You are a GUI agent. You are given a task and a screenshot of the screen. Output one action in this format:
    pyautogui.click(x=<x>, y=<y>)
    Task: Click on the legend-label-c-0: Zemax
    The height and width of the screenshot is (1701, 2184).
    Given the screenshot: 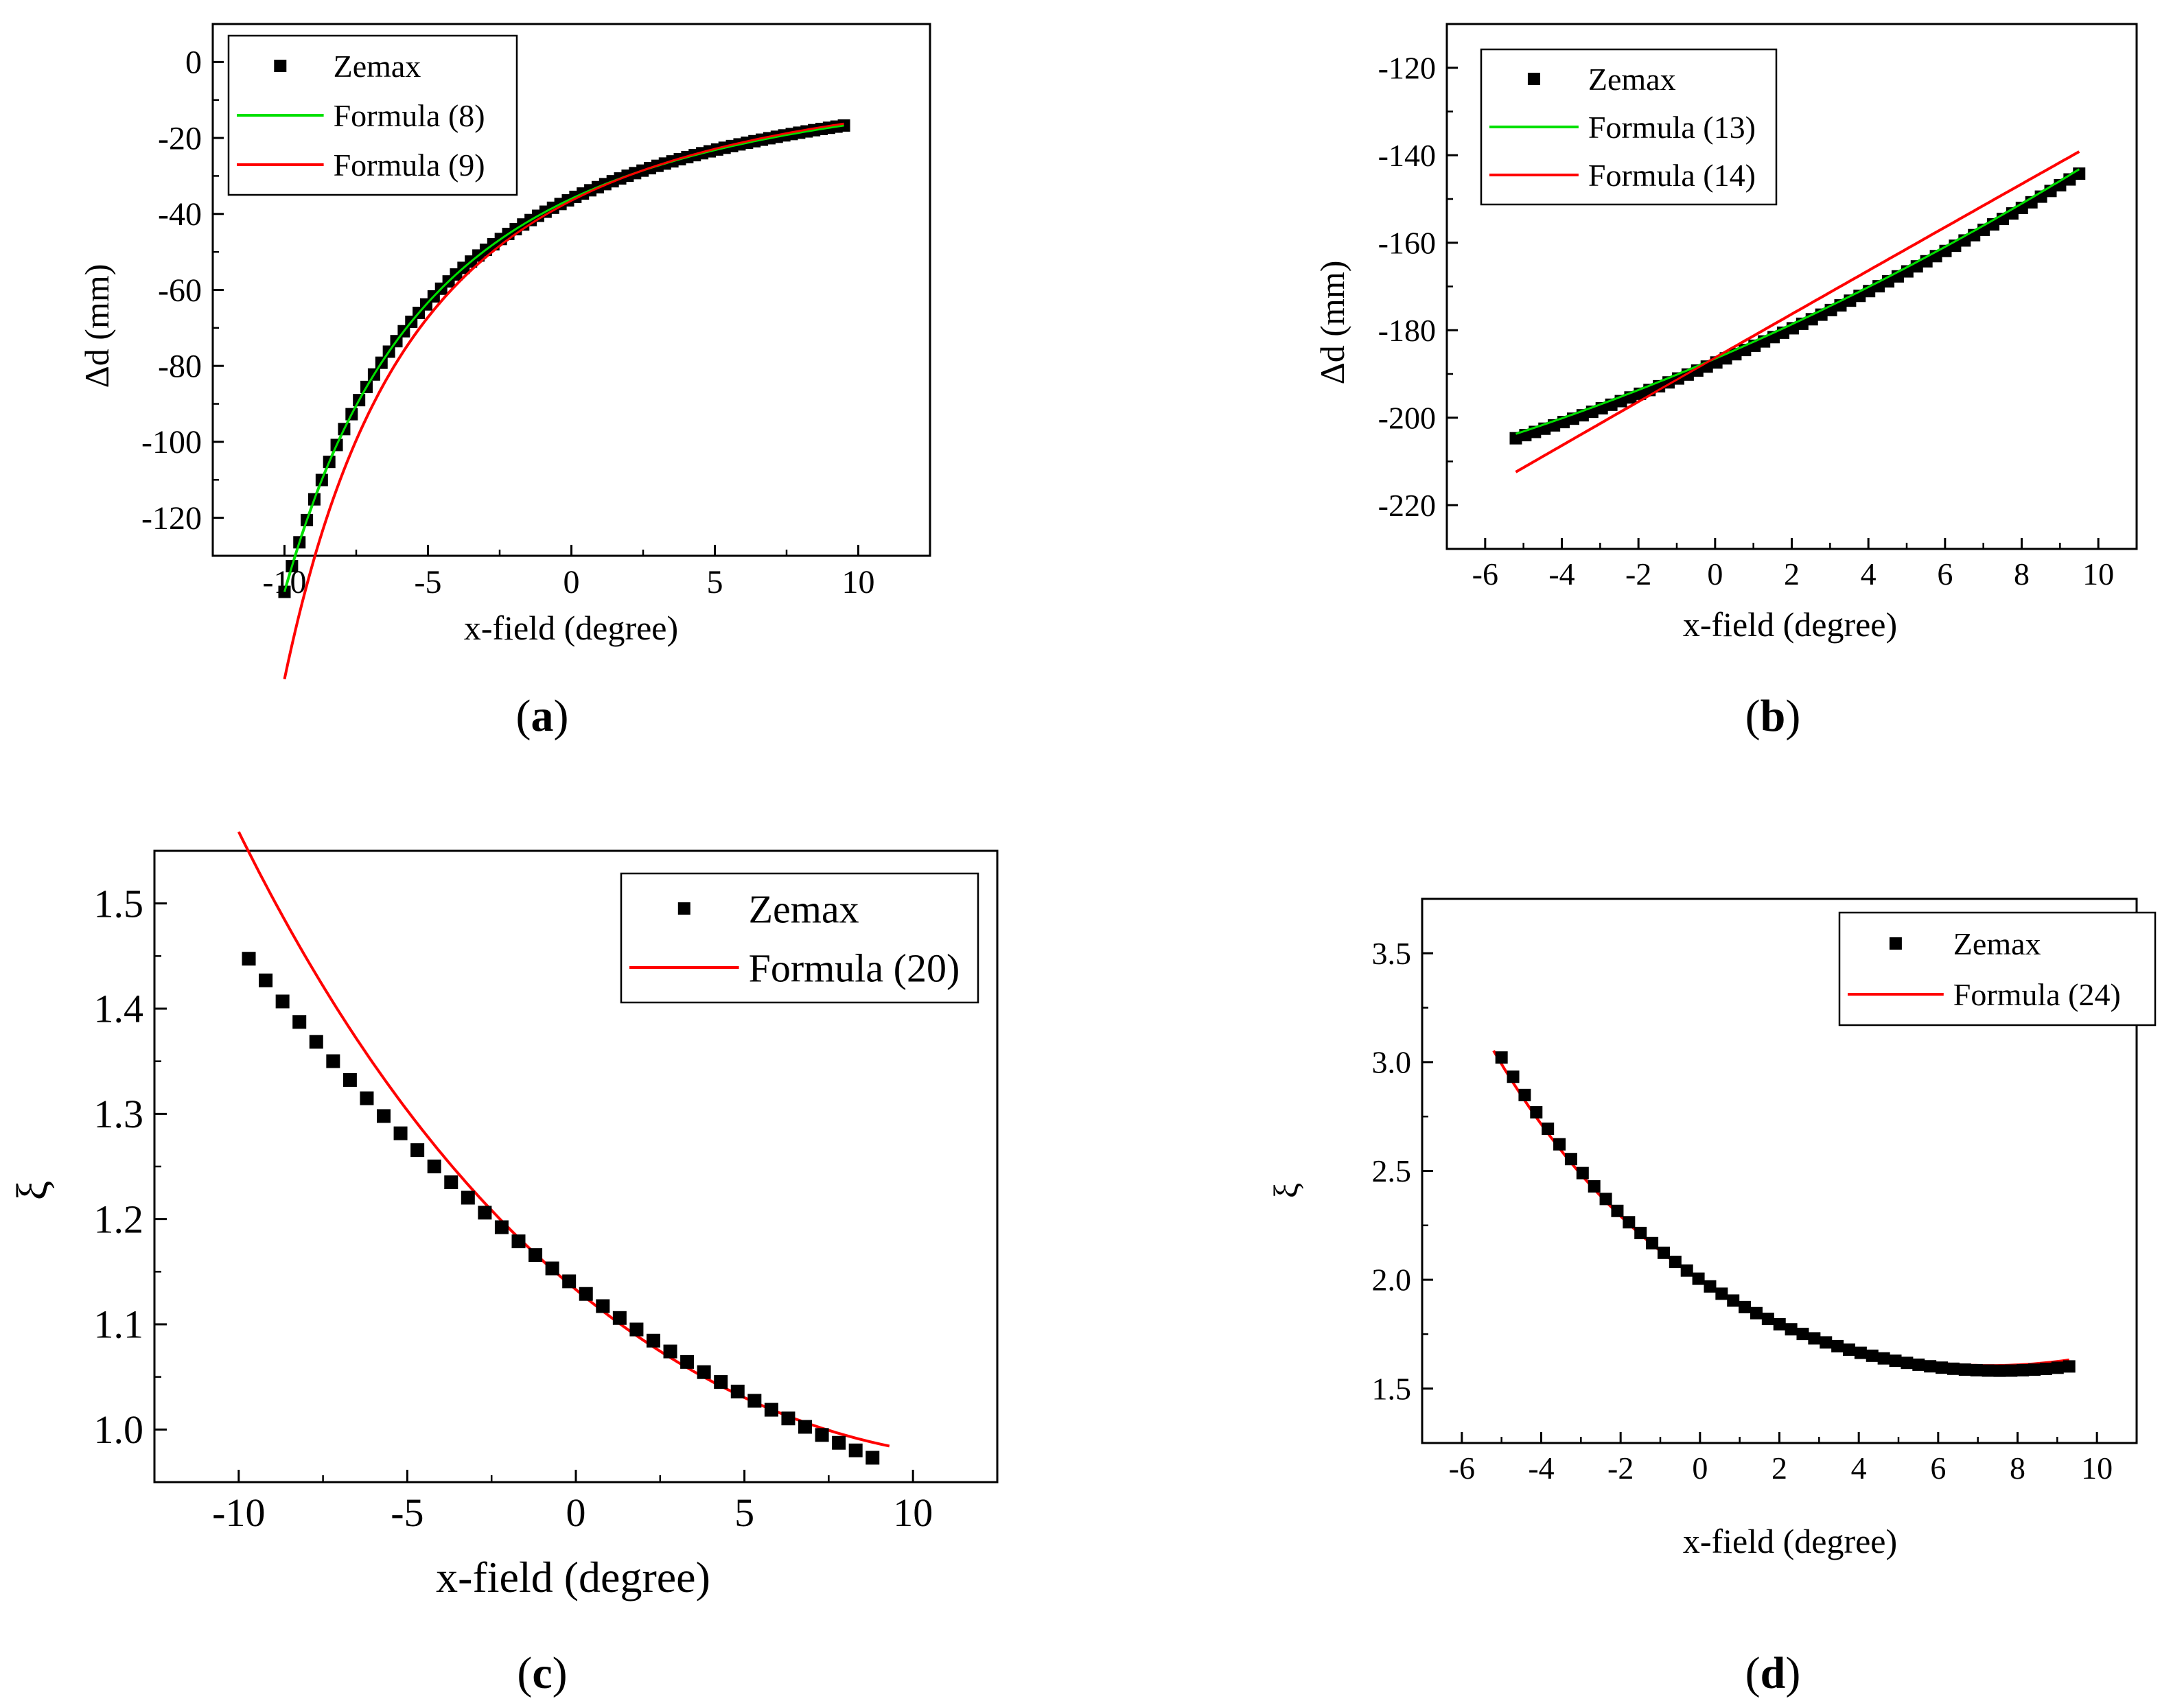 What is the action you would take?
    pyautogui.click(x=804, y=909)
    